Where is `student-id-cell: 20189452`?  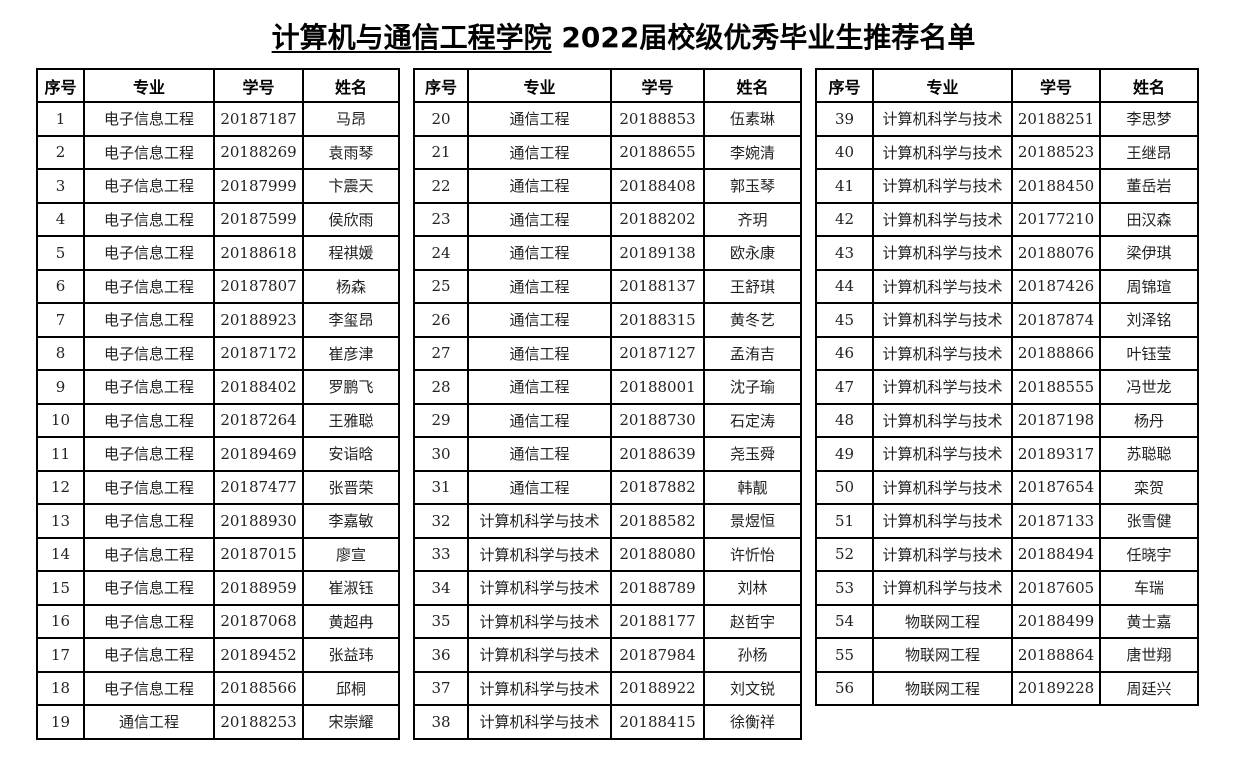
student-id-cell: 20189452 is located at coordinates (258, 655).